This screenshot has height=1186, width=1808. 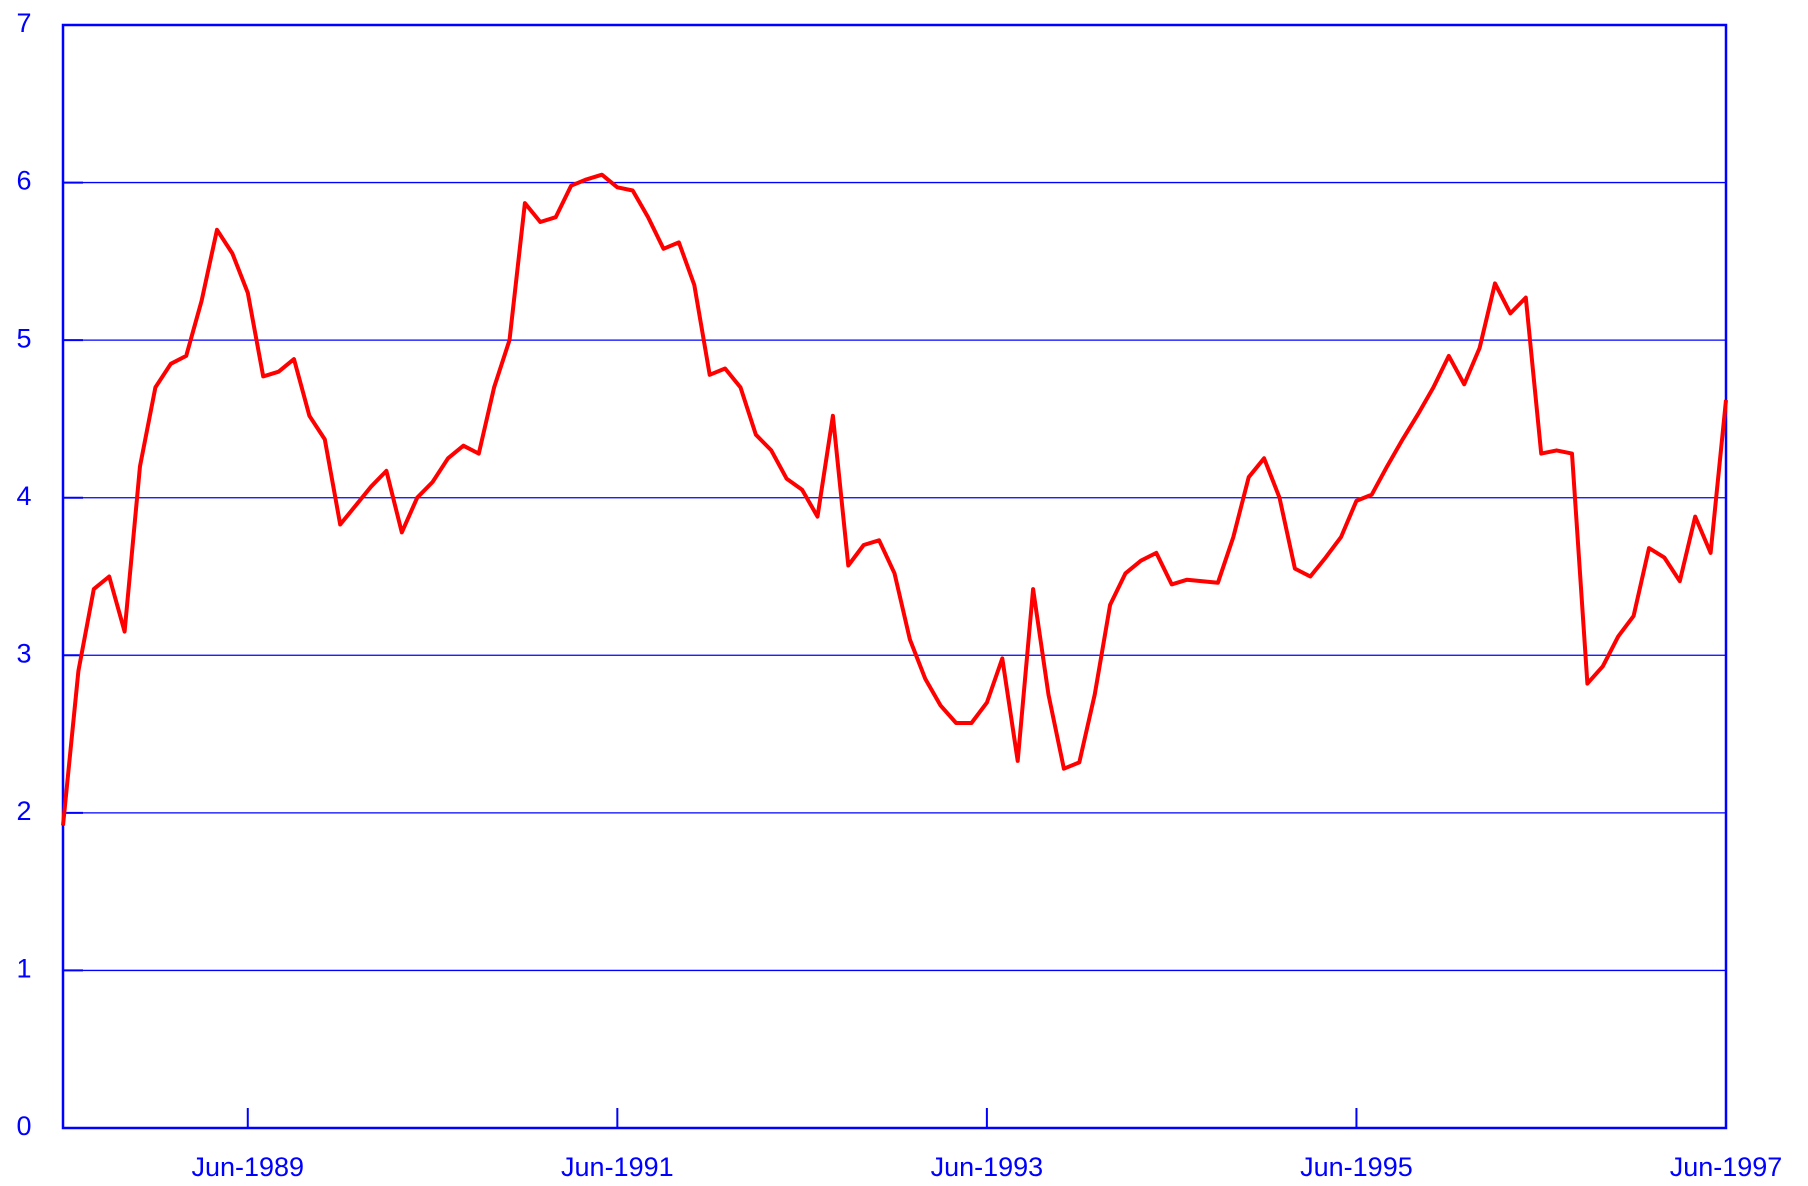 I want to click on y-tick-label: 2, so click(x=23, y=811).